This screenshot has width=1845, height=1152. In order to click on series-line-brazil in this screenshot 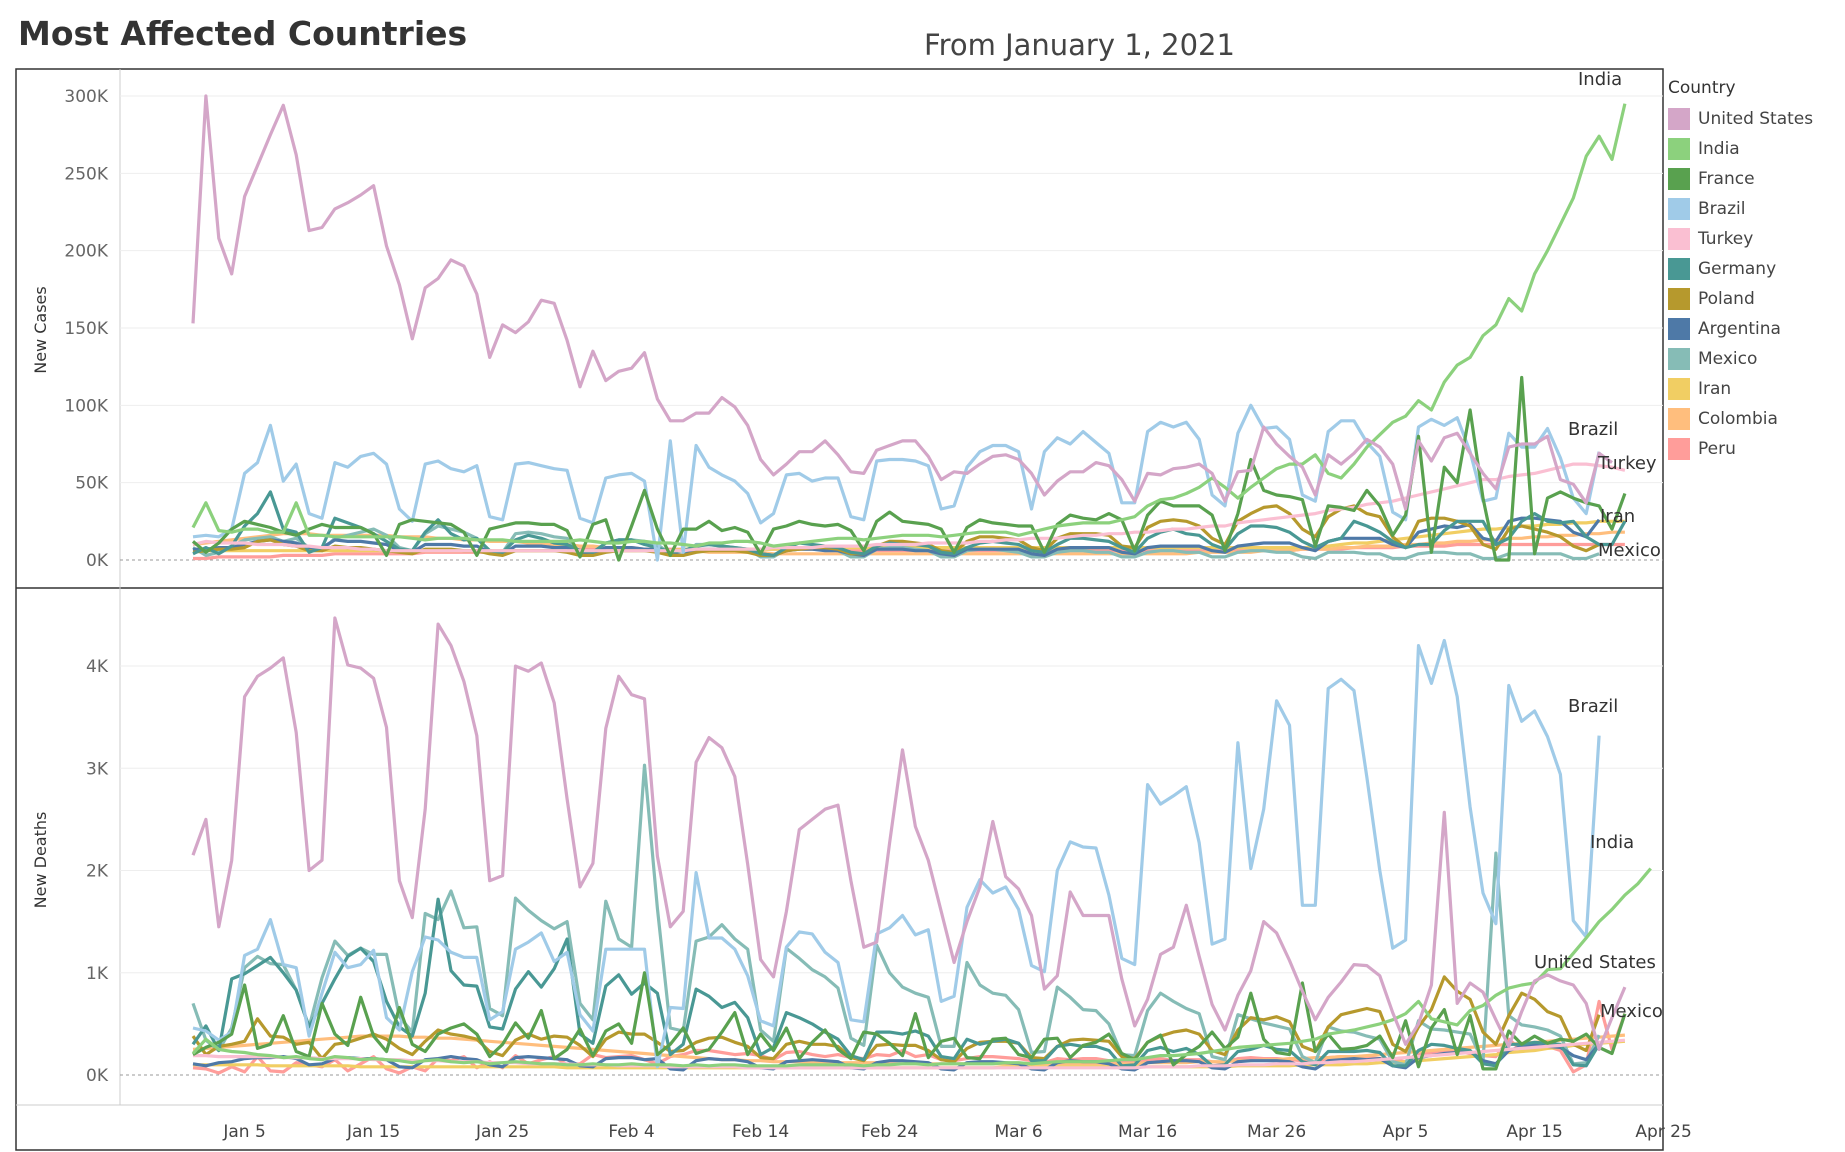, I will do `click(896, 482)`.